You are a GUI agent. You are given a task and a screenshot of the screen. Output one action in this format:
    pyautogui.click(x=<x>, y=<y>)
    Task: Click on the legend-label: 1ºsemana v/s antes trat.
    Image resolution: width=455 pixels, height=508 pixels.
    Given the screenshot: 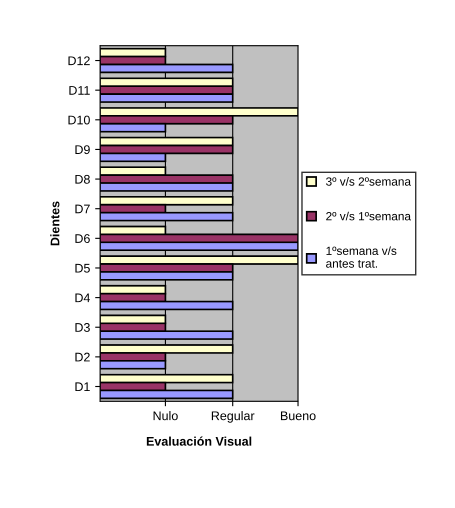 What is the action you would take?
    pyautogui.click(x=361, y=257)
    